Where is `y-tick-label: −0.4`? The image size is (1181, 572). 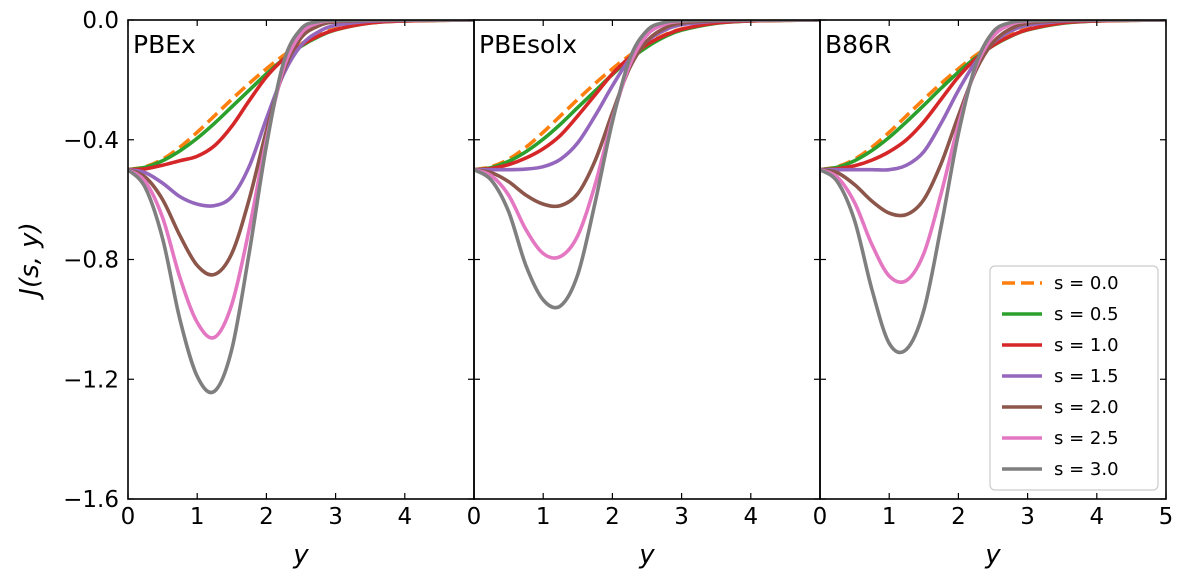 y-tick-label: −0.4 is located at coordinates (91, 141).